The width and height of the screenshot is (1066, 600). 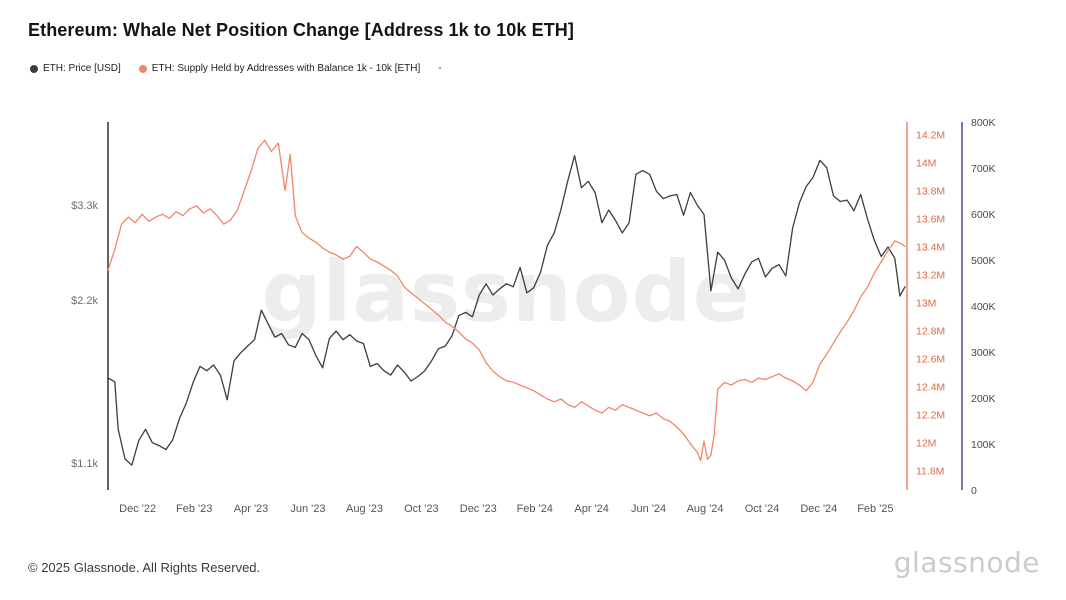 What do you see at coordinates (84, 464) in the screenshot?
I see `price-axis-label: $1.1k` at bounding box center [84, 464].